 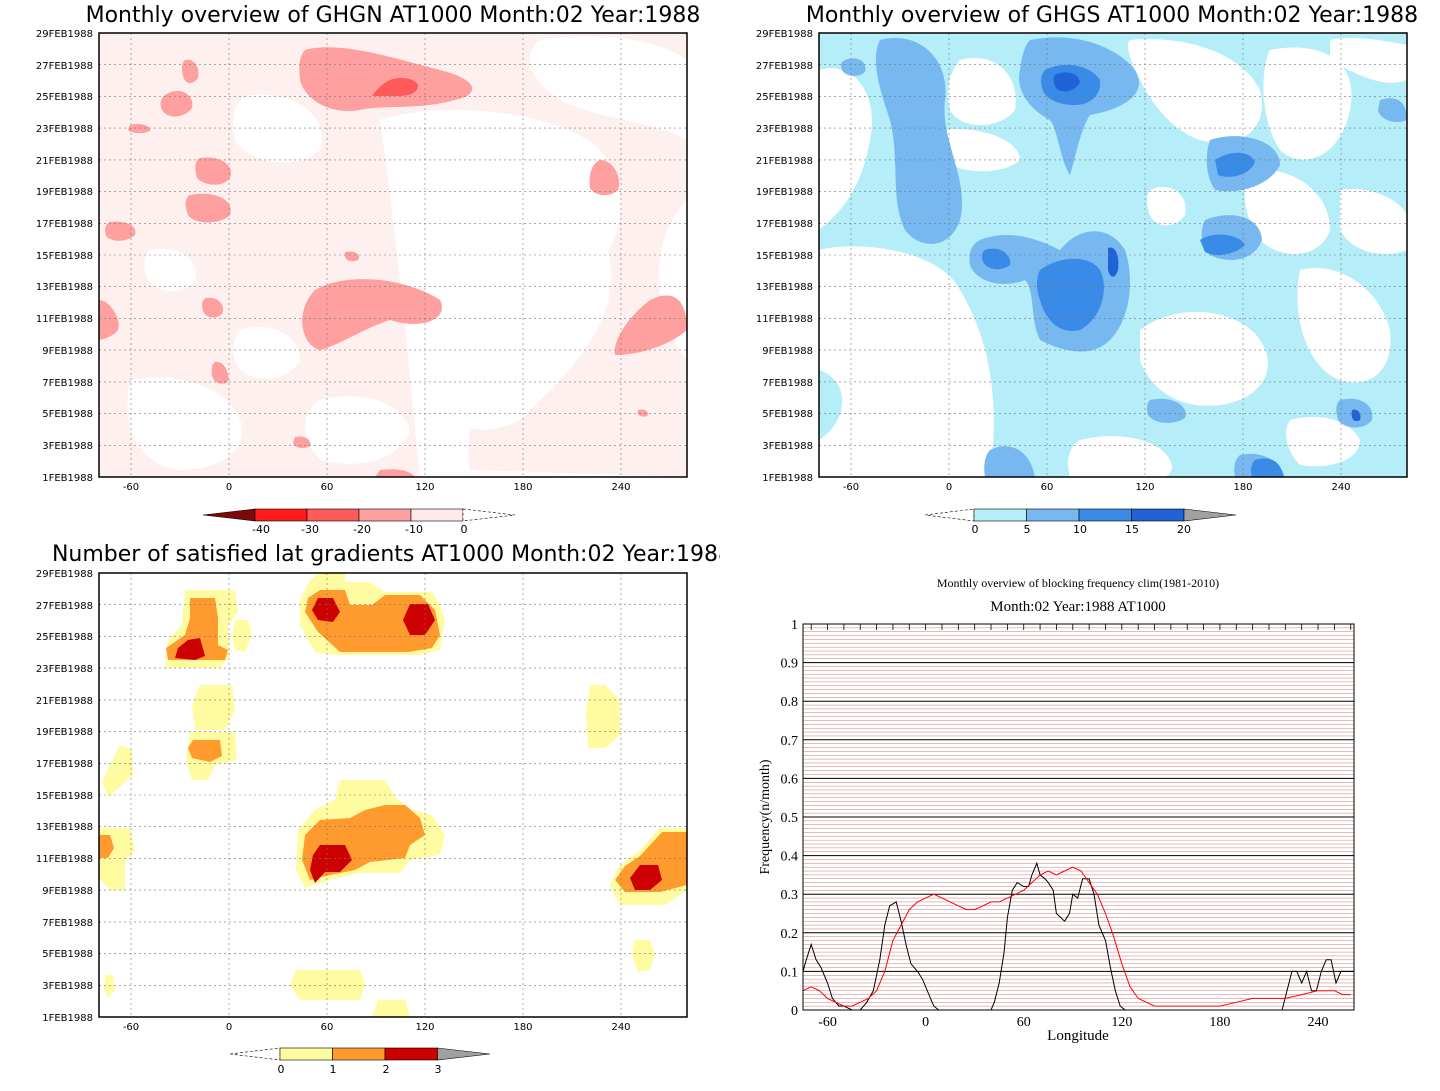 What do you see at coordinates (64, 637) in the screenshot?
I see `gradients-ytick: 25FEB1988` at bounding box center [64, 637].